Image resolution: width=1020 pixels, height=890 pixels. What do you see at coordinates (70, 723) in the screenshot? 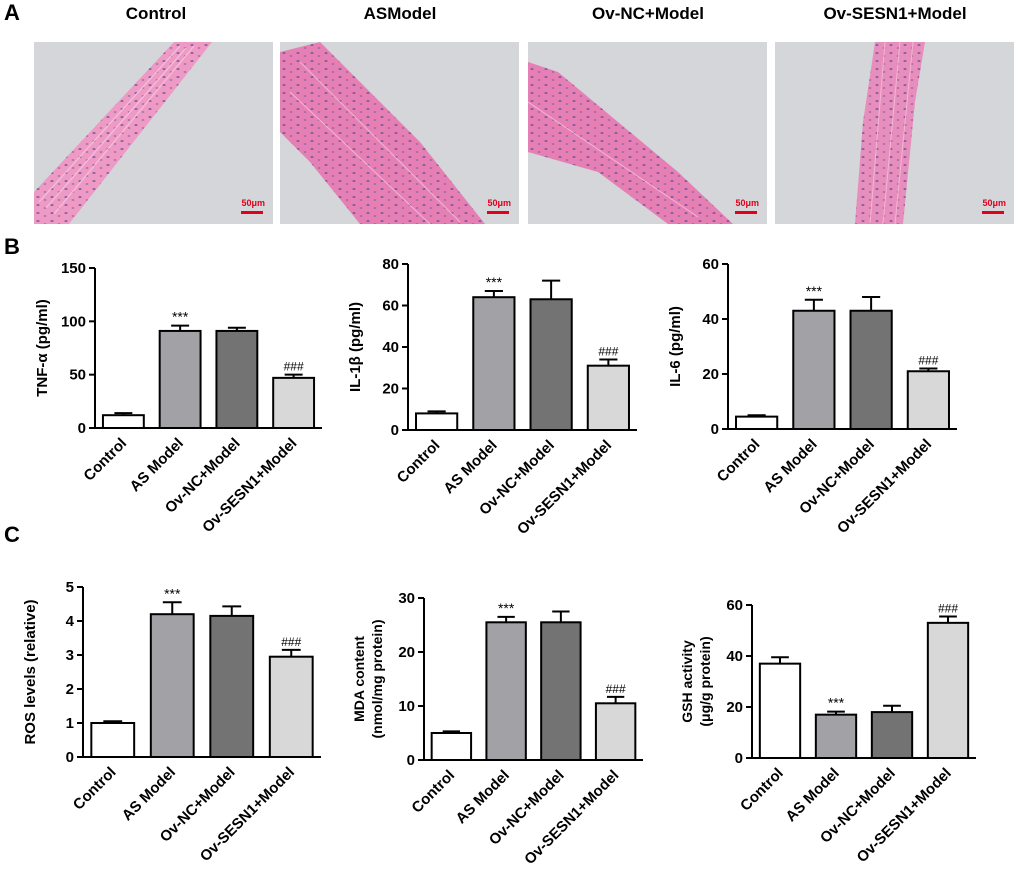
I see `y-tick-label: 1` at bounding box center [70, 723].